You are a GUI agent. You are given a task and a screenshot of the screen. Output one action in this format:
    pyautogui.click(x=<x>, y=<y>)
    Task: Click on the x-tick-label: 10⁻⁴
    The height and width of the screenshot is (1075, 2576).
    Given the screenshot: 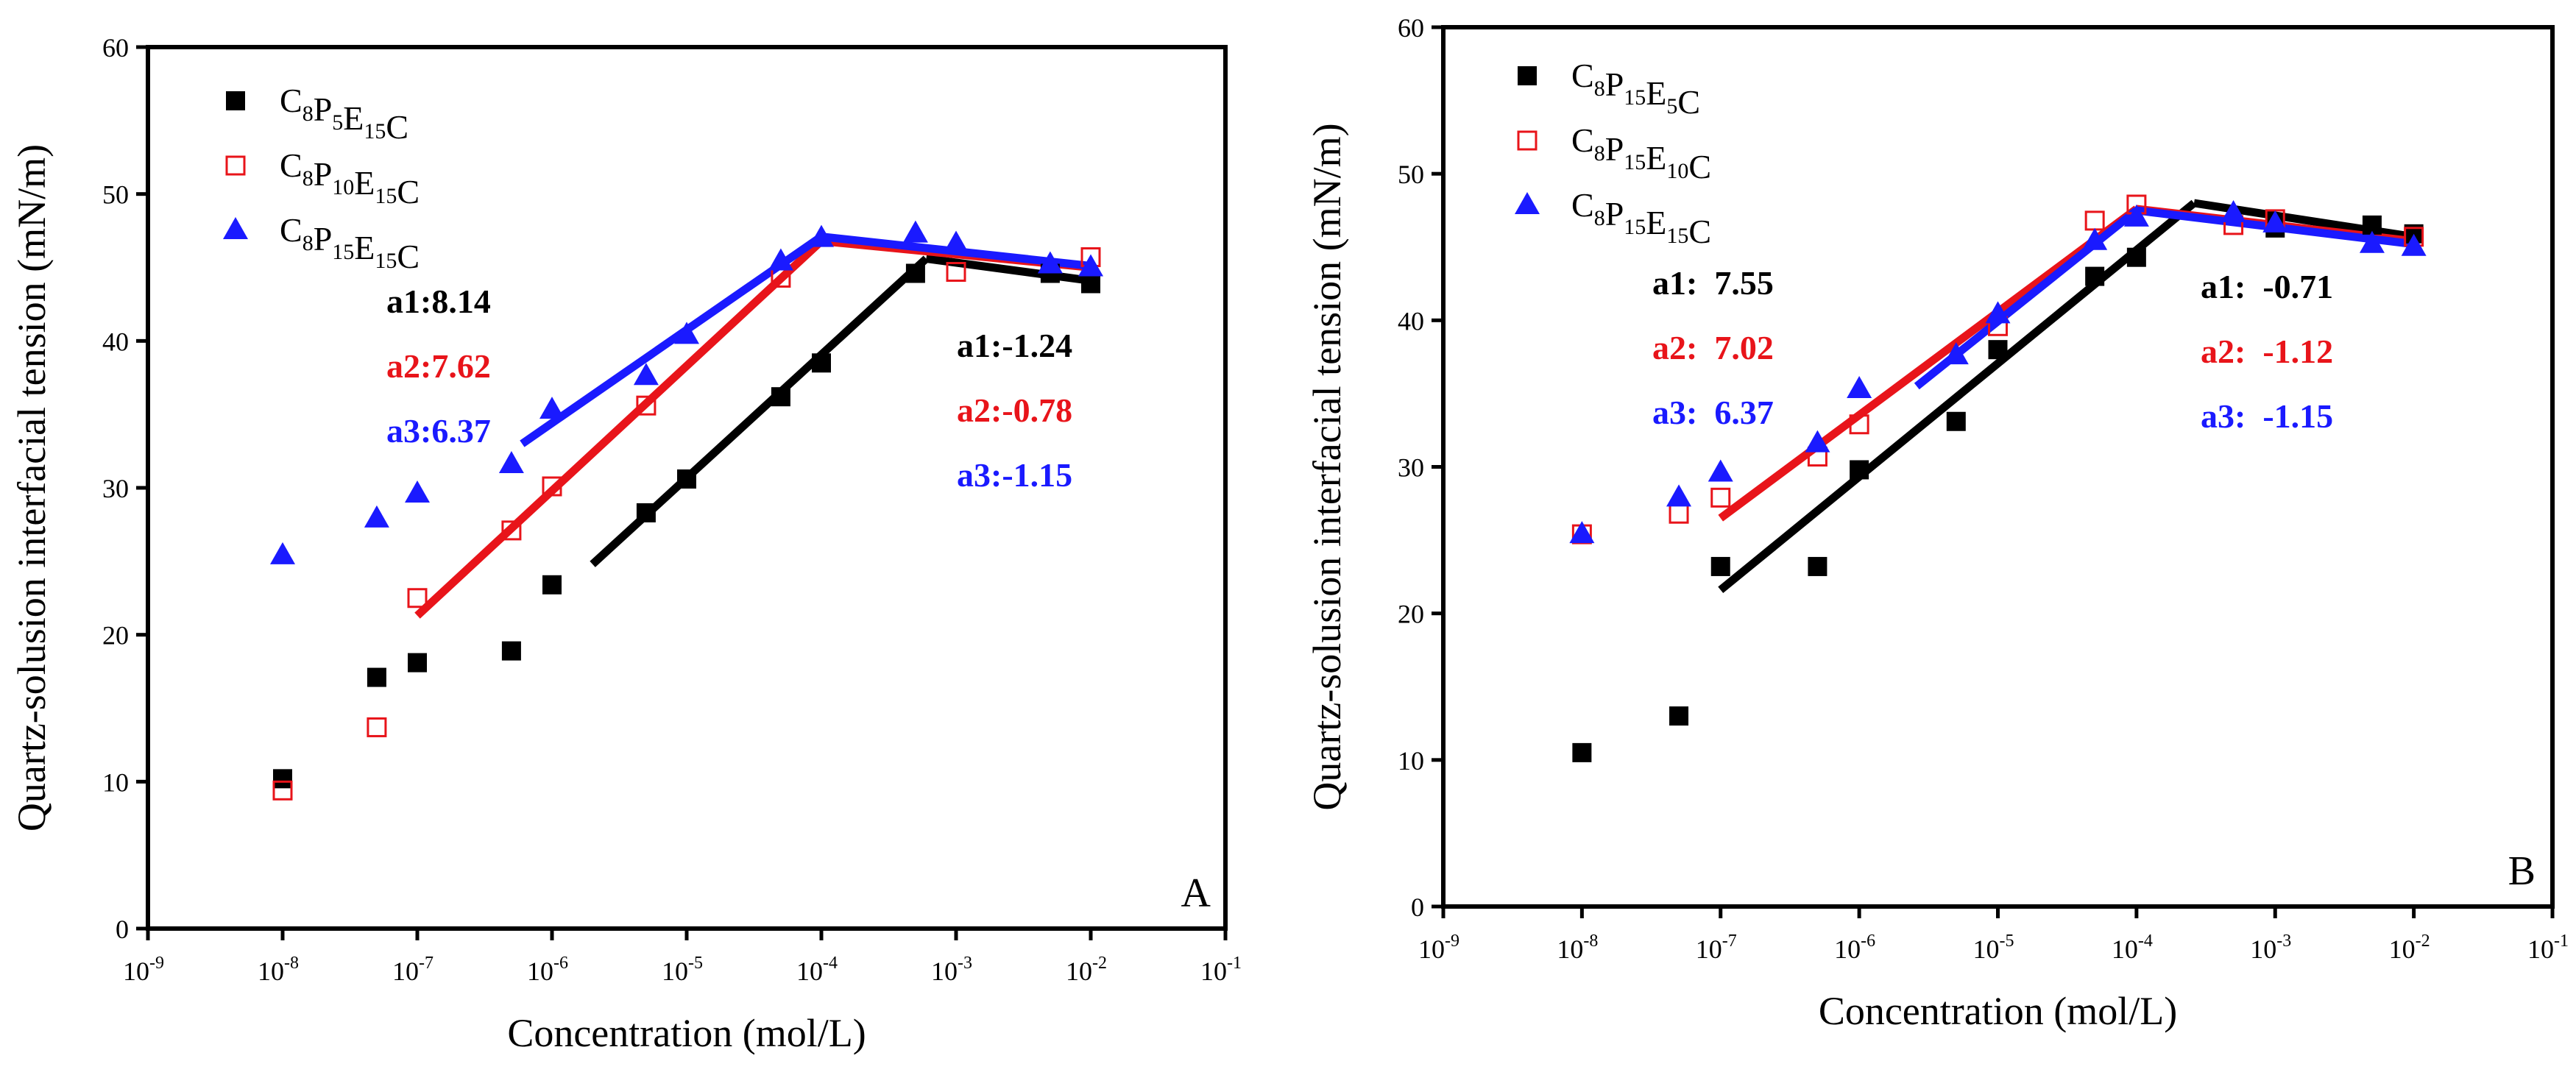 What is the action you would take?
    pyautogui.click(x=817, y=970)
    